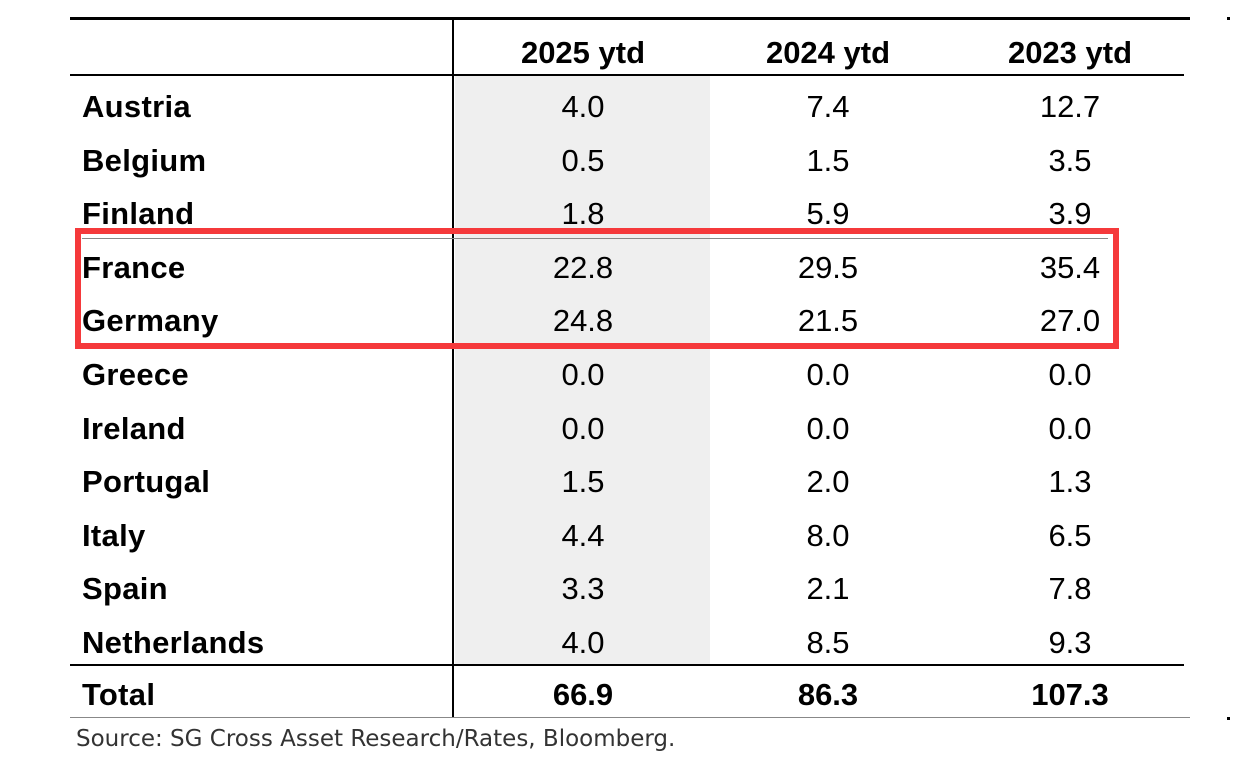 The image size is (1245, 758). I want to click on highlight-inner-rule, so click(595, 238).